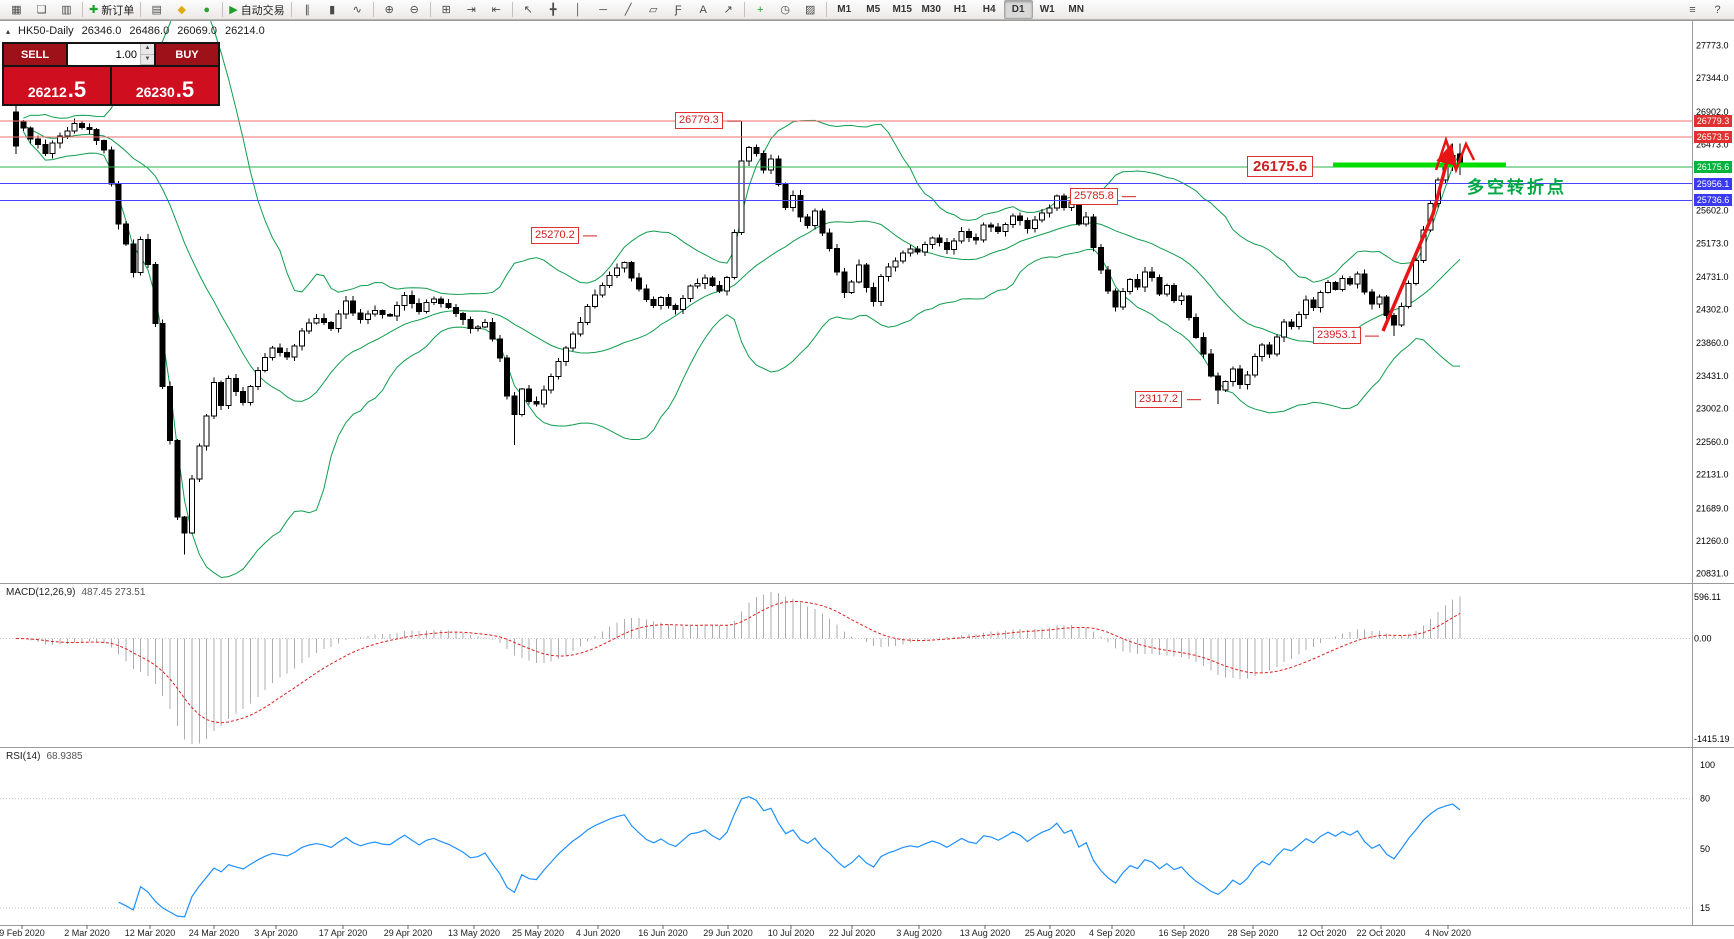  I want to click on crosshair-icon: ╋, so click(553, 9).